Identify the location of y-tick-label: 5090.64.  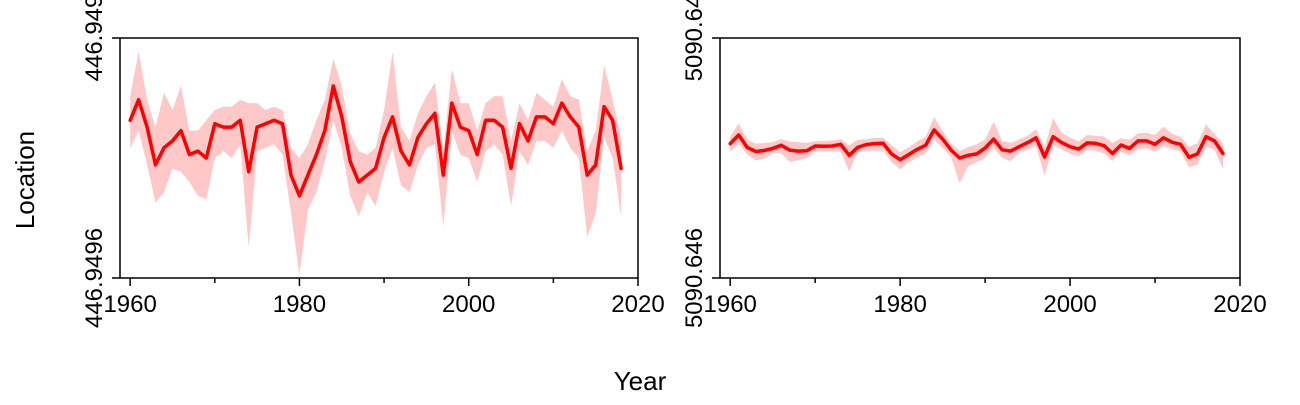
(694, 40).